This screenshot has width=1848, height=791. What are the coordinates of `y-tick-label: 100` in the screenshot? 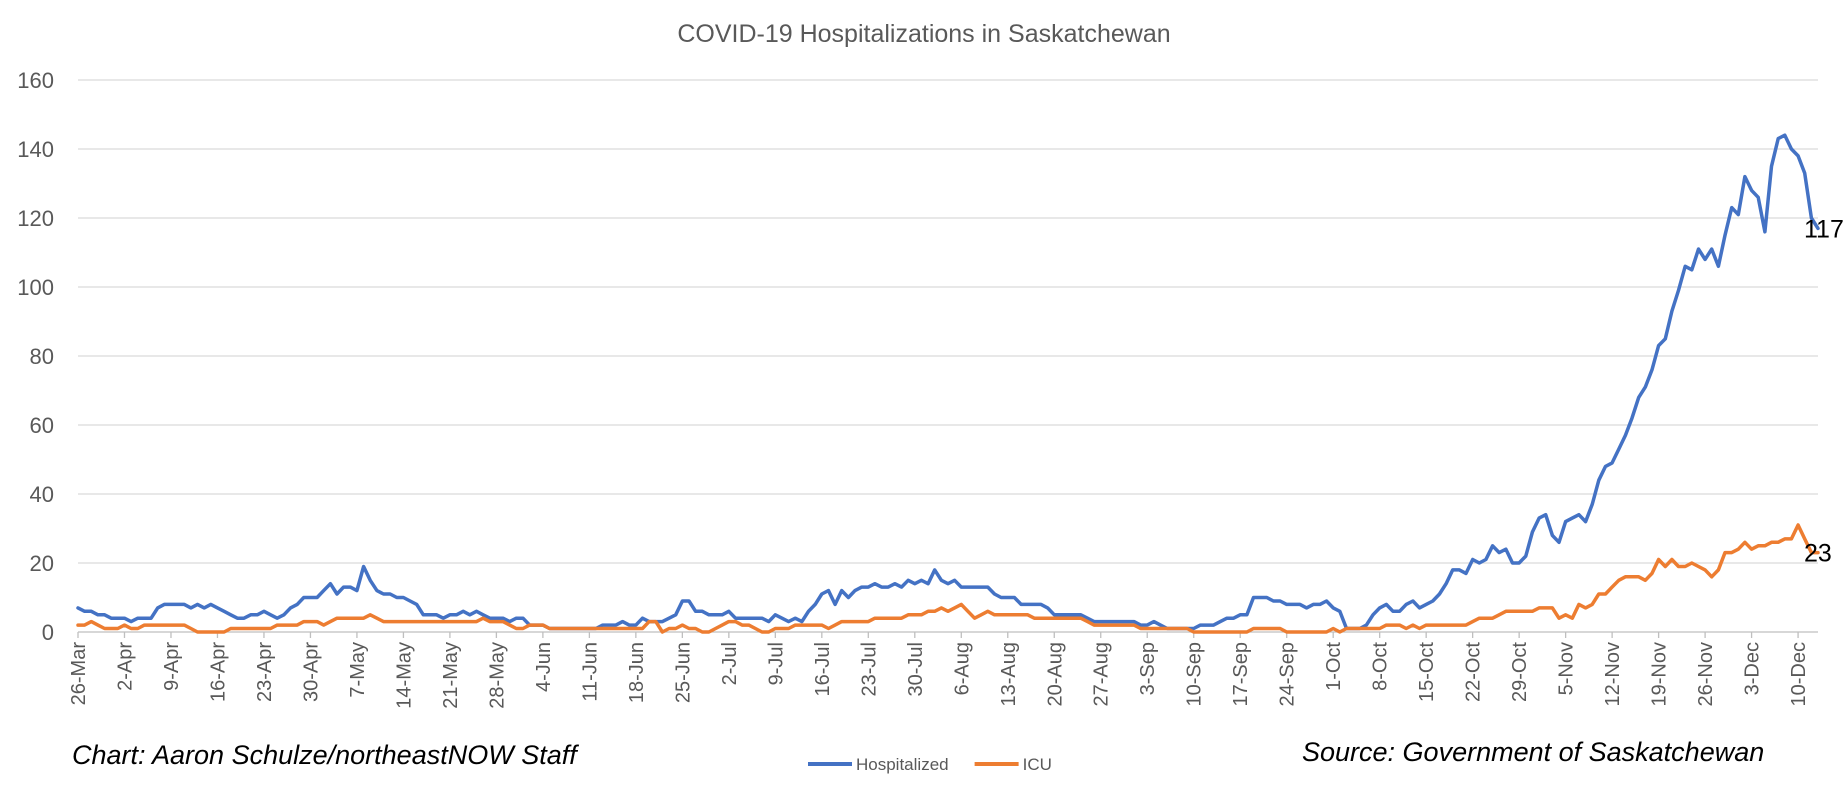 It's located at (35, 287).